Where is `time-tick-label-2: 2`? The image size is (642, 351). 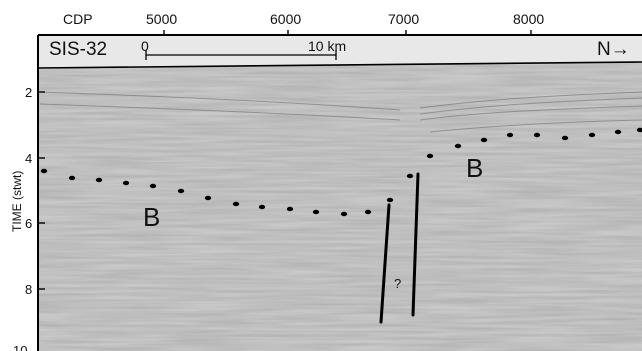 time-tick-label-2: 2 is located at coordinates (28, 92).